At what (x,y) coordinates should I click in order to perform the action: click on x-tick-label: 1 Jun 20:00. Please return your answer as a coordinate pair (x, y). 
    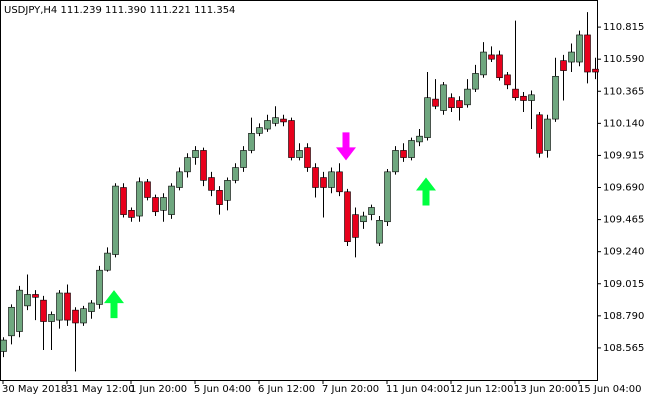
    Looking at the image, I should click on (158, 389).